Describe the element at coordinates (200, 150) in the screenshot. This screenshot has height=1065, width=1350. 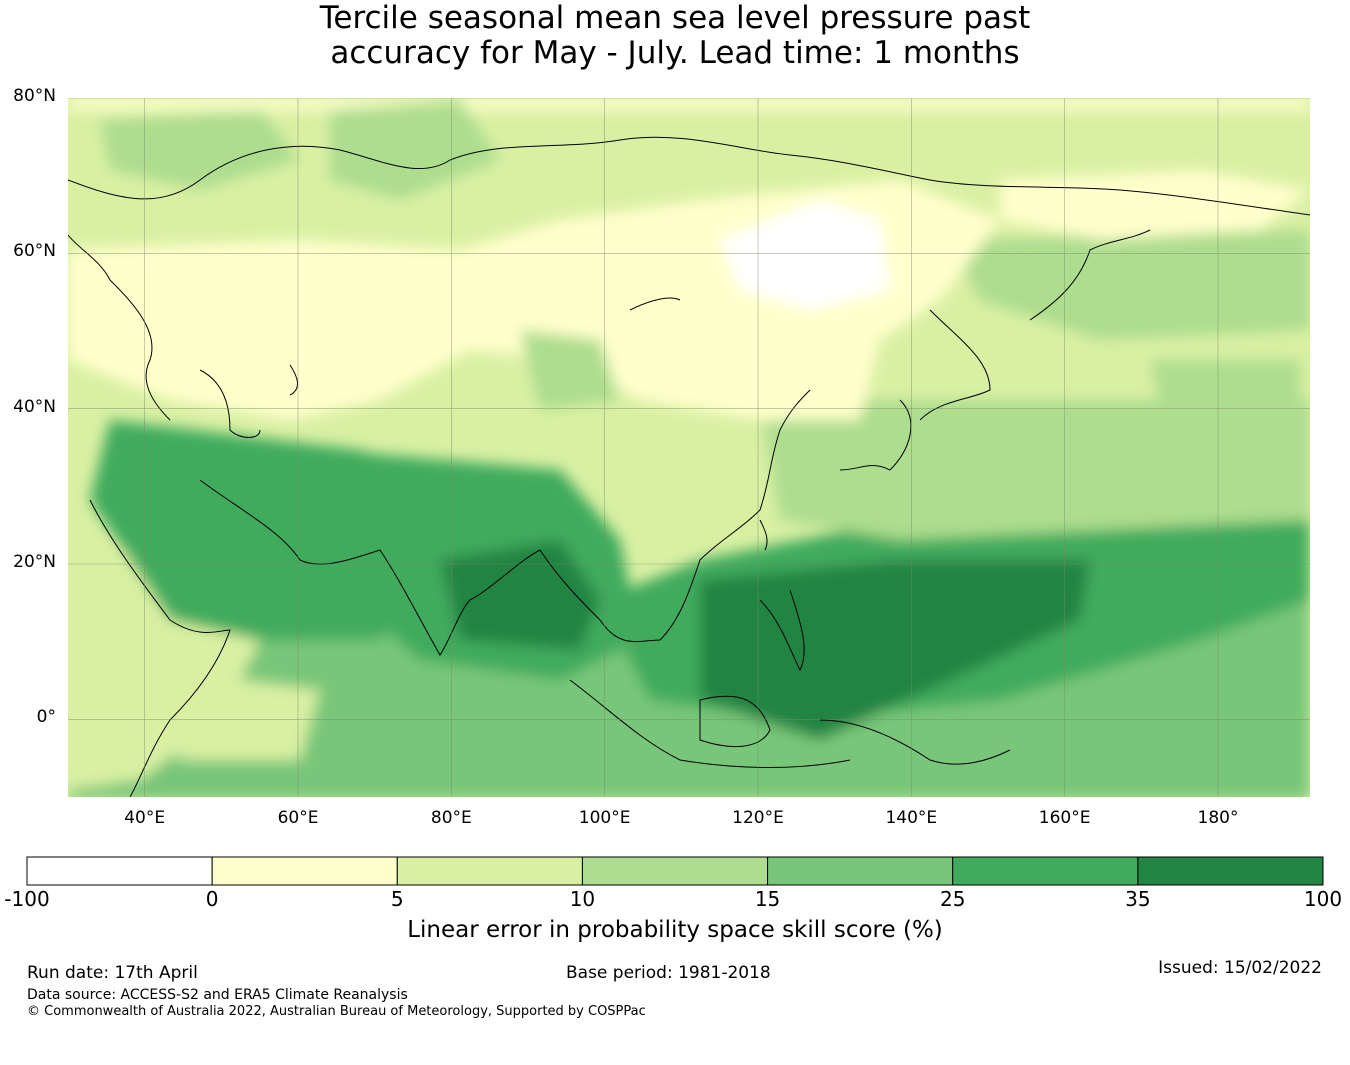
I see `region-siberia-north` at that location.